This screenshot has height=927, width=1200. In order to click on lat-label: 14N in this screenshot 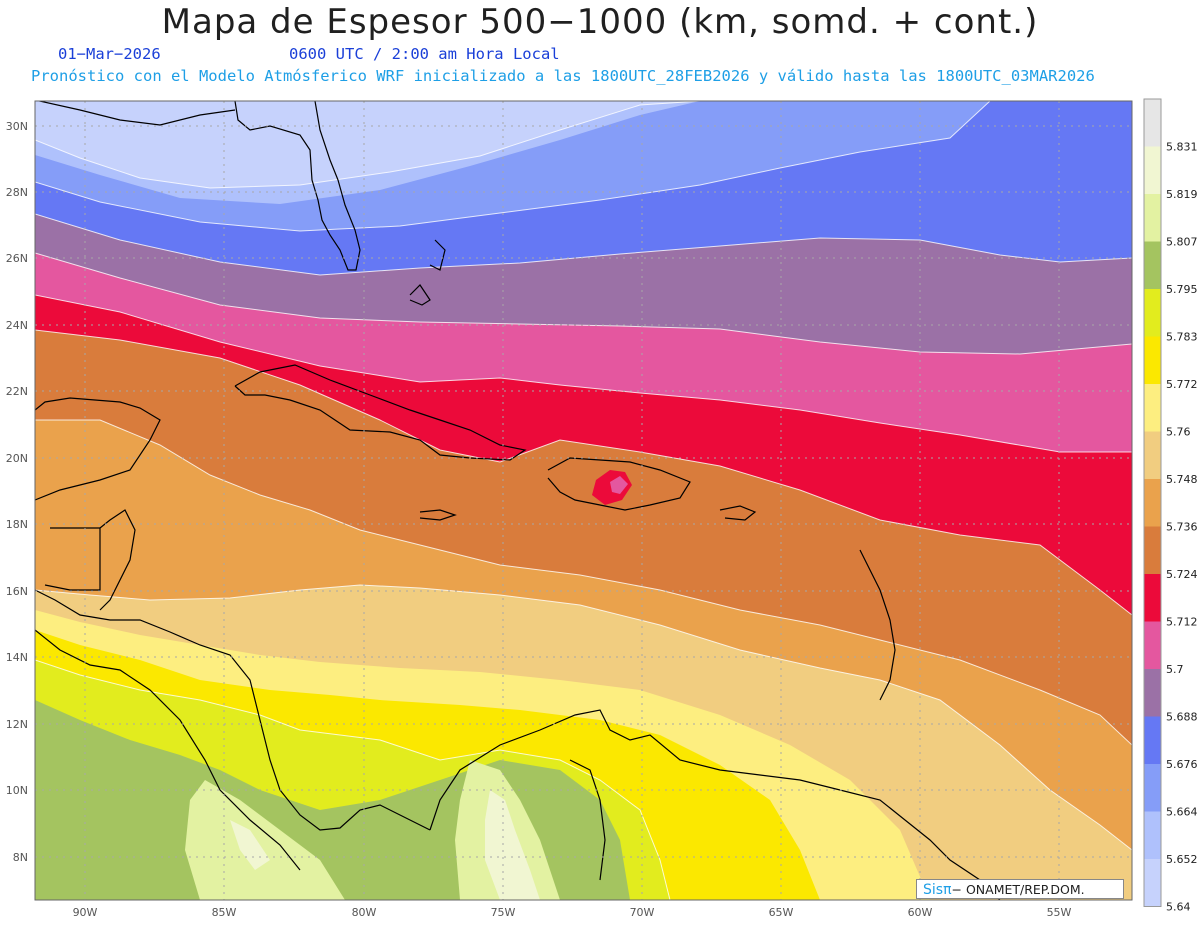, I will do `click(17, 657)`.